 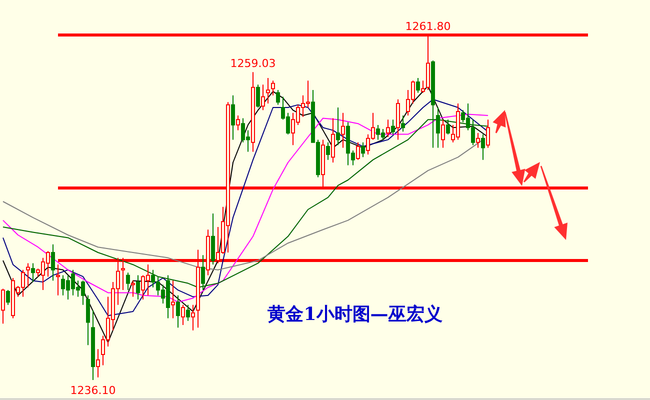 I want to click on text: 黄金1小时图—巫宏义, so click(x=354, y=314).